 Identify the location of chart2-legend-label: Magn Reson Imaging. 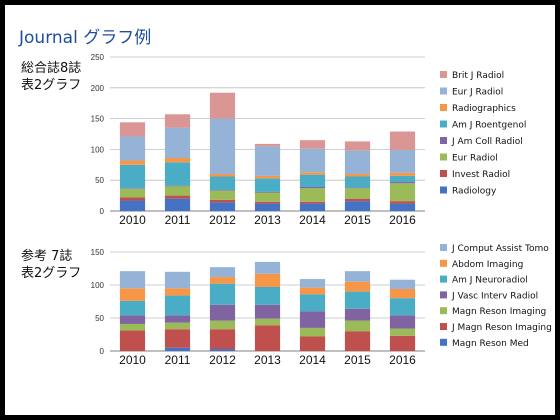
(499, 312).